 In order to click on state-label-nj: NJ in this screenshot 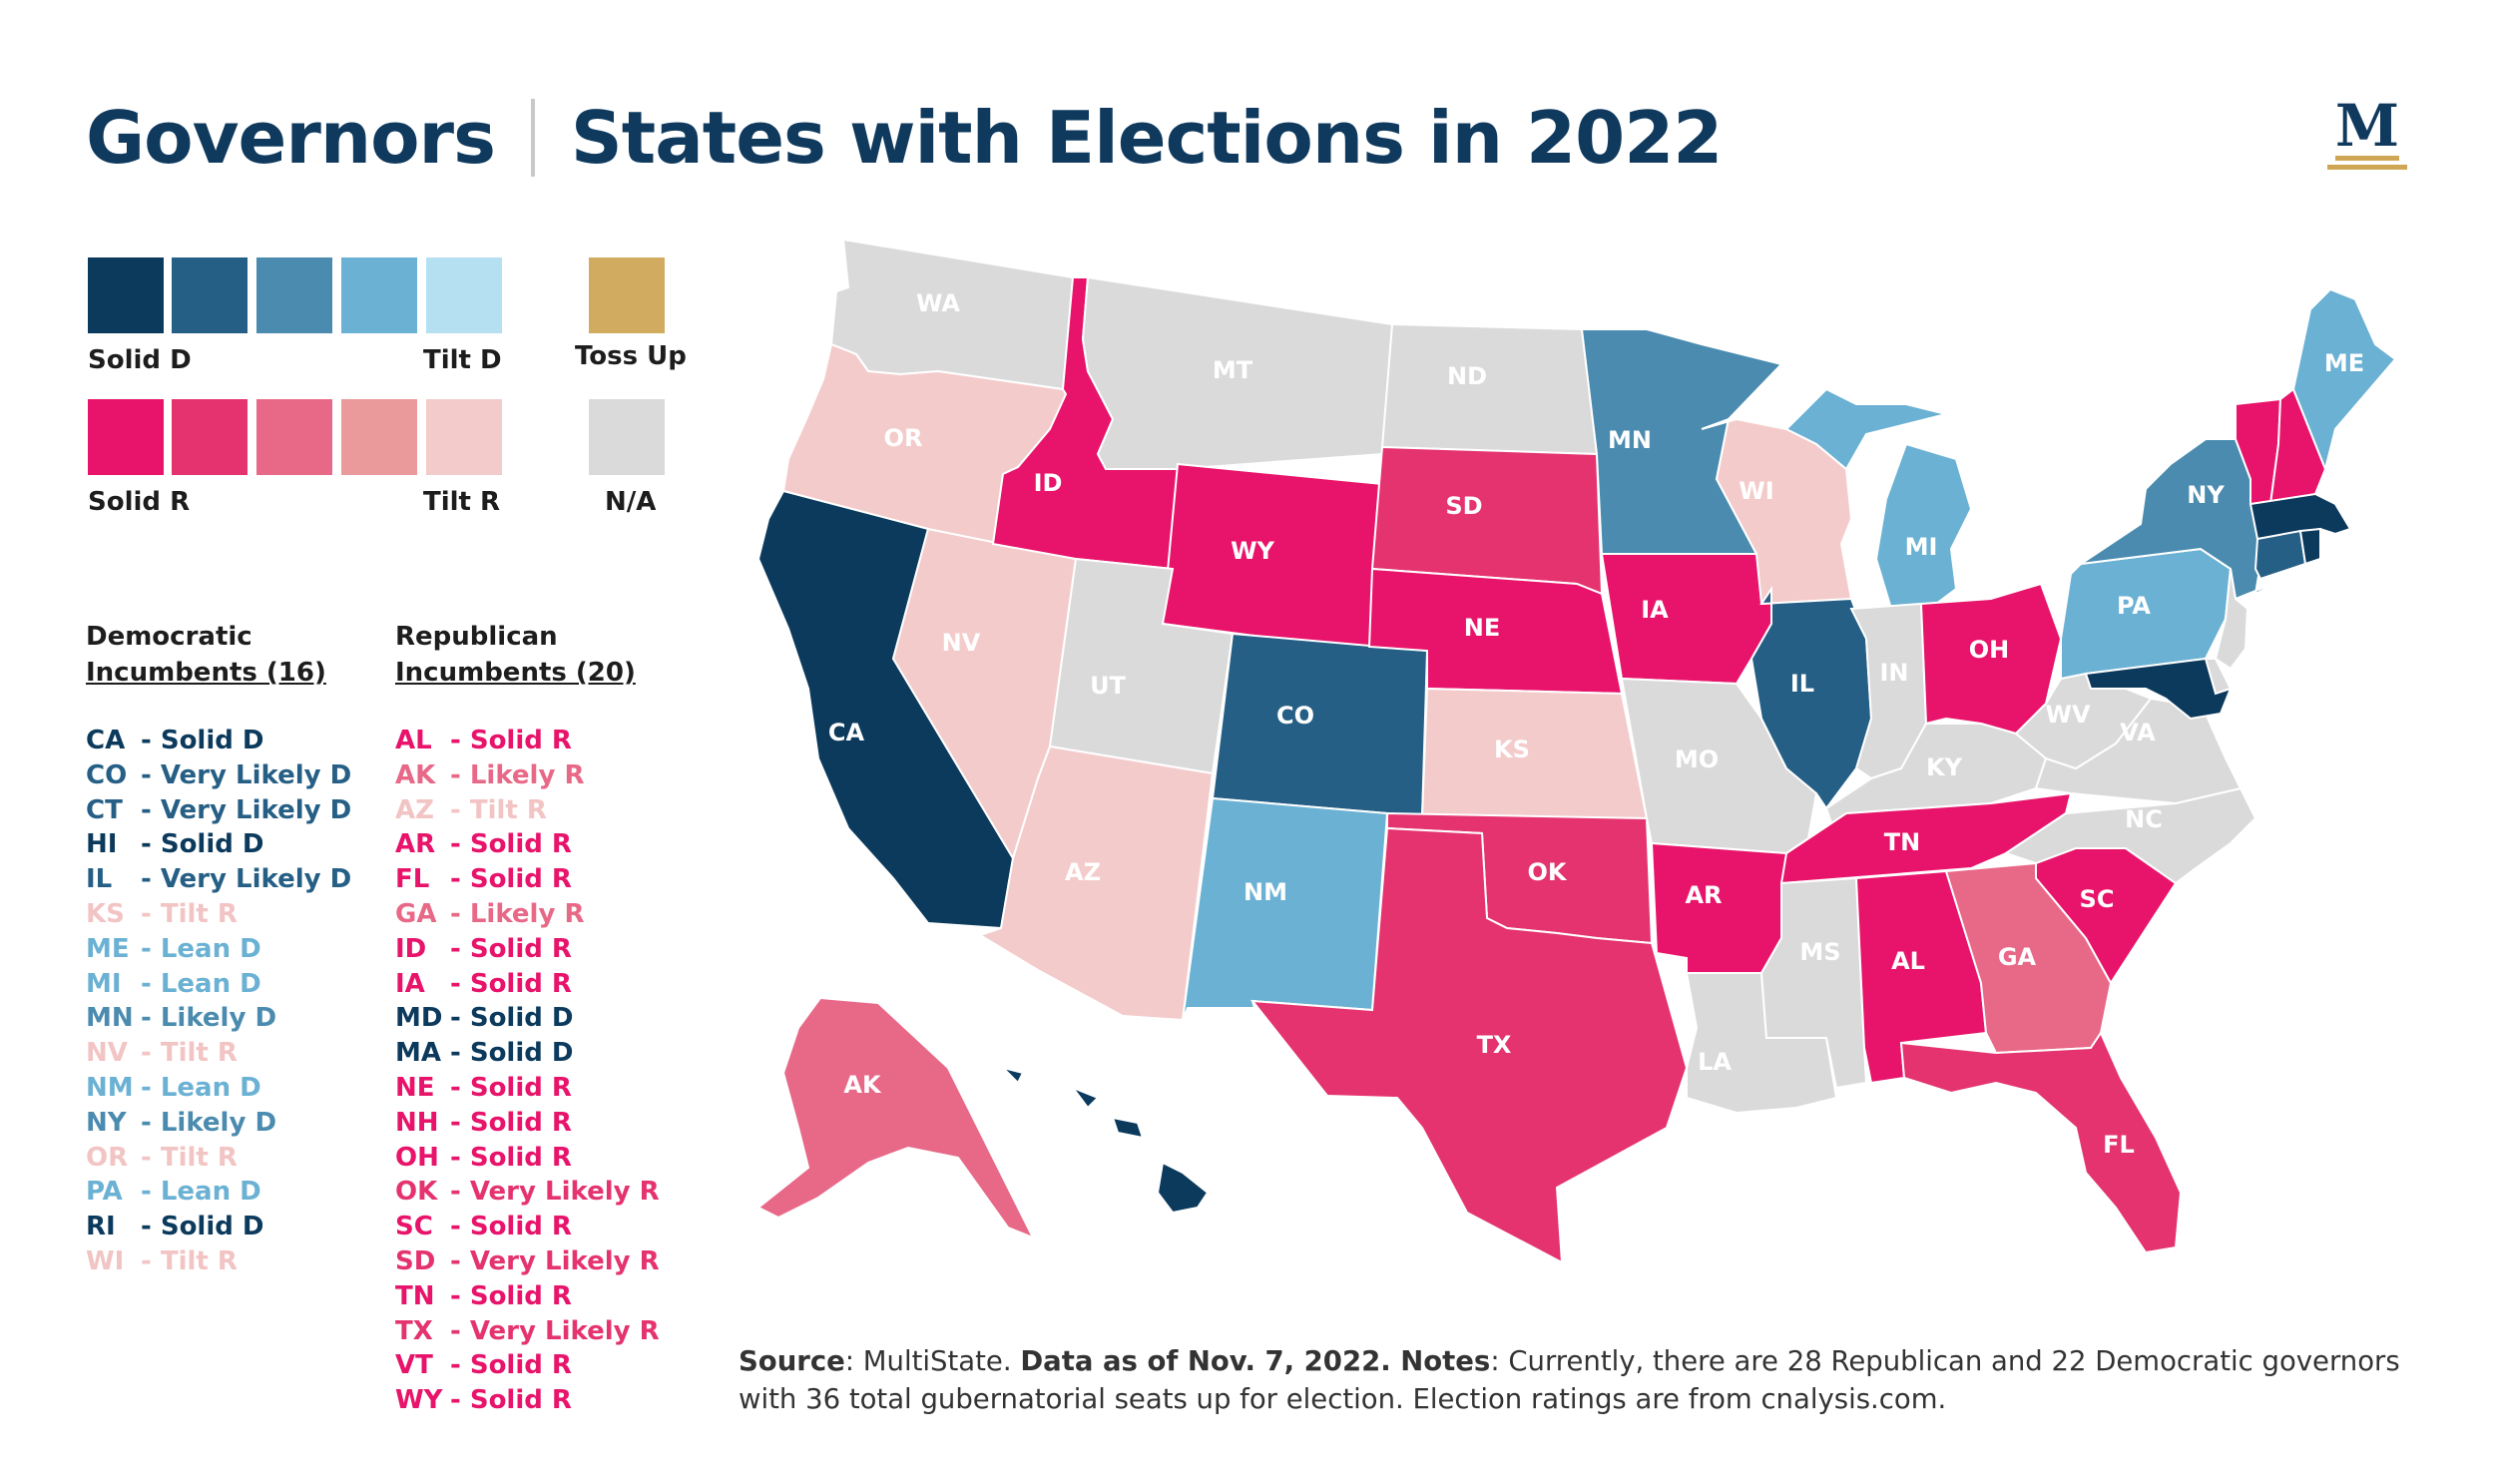, I will do `click(2285, 610)`.